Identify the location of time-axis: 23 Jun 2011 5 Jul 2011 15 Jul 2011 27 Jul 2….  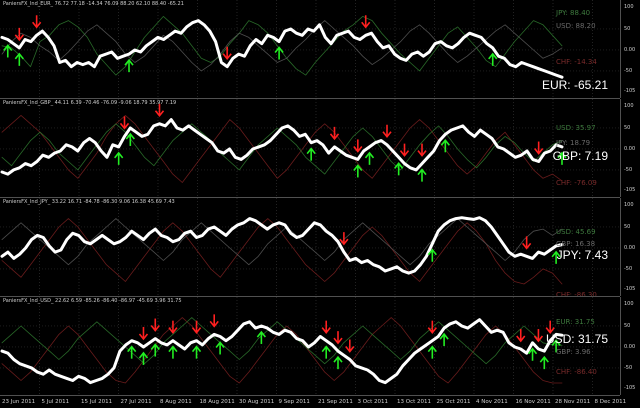
(320, 403).